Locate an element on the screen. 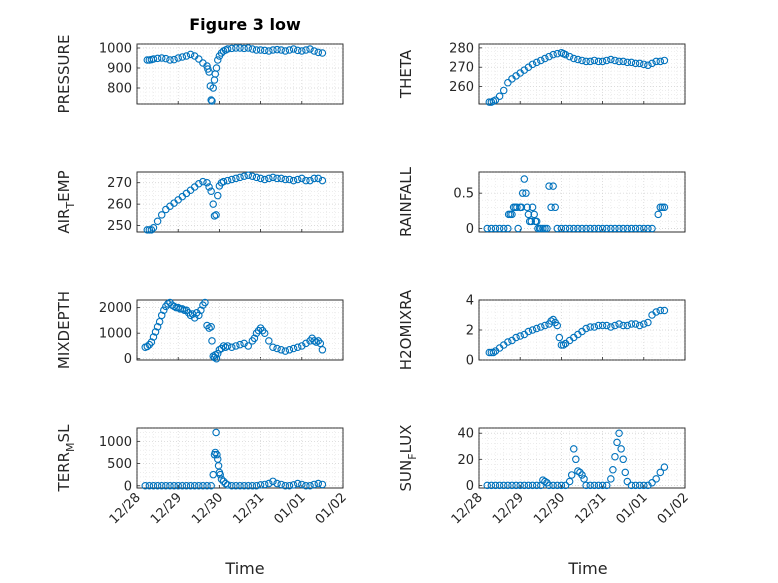  x-tick-label: 01/02 is located at coordinates (673, 508).